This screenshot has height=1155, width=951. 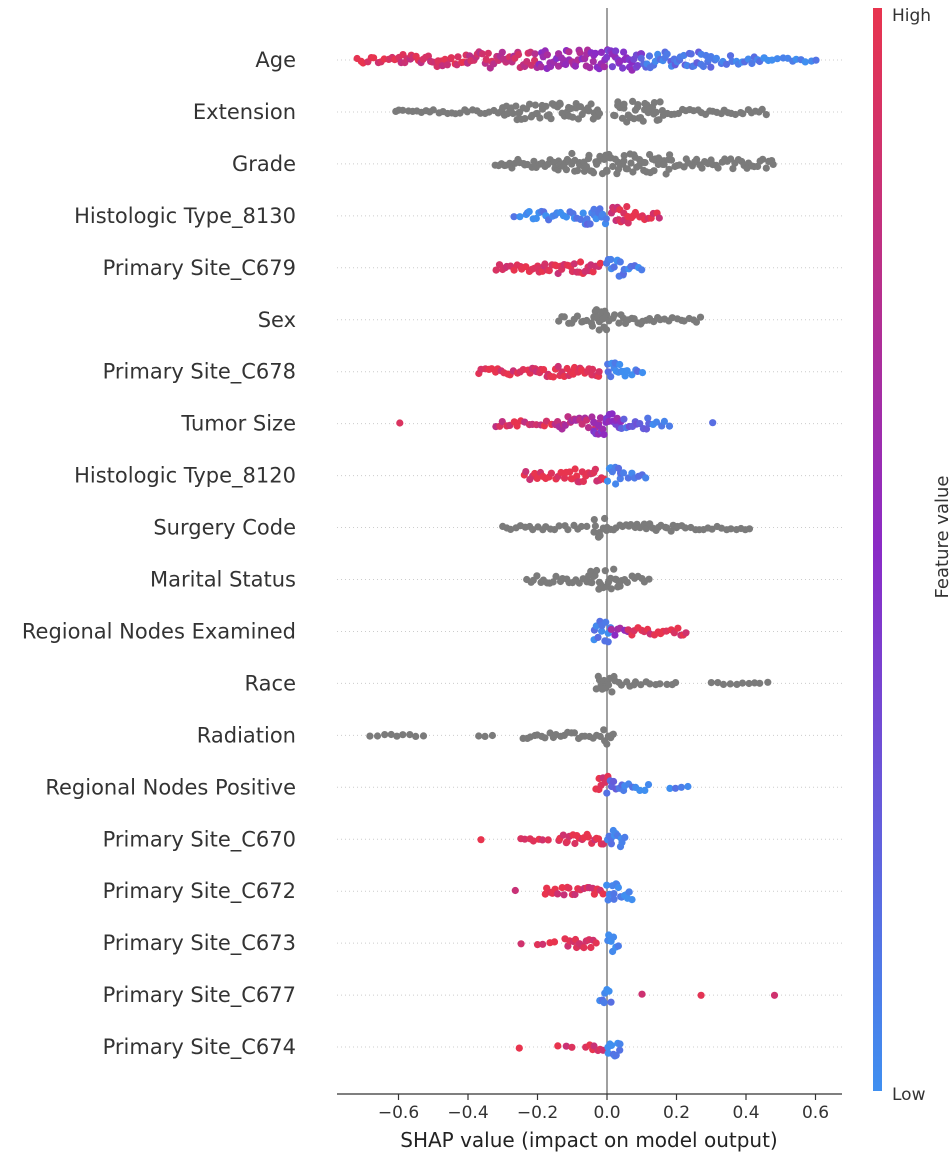 What do you see at coordinates (467, 1113) in the screenshot?
I see `x-tick-label: −0.4` at bounding box center [467, 1113].